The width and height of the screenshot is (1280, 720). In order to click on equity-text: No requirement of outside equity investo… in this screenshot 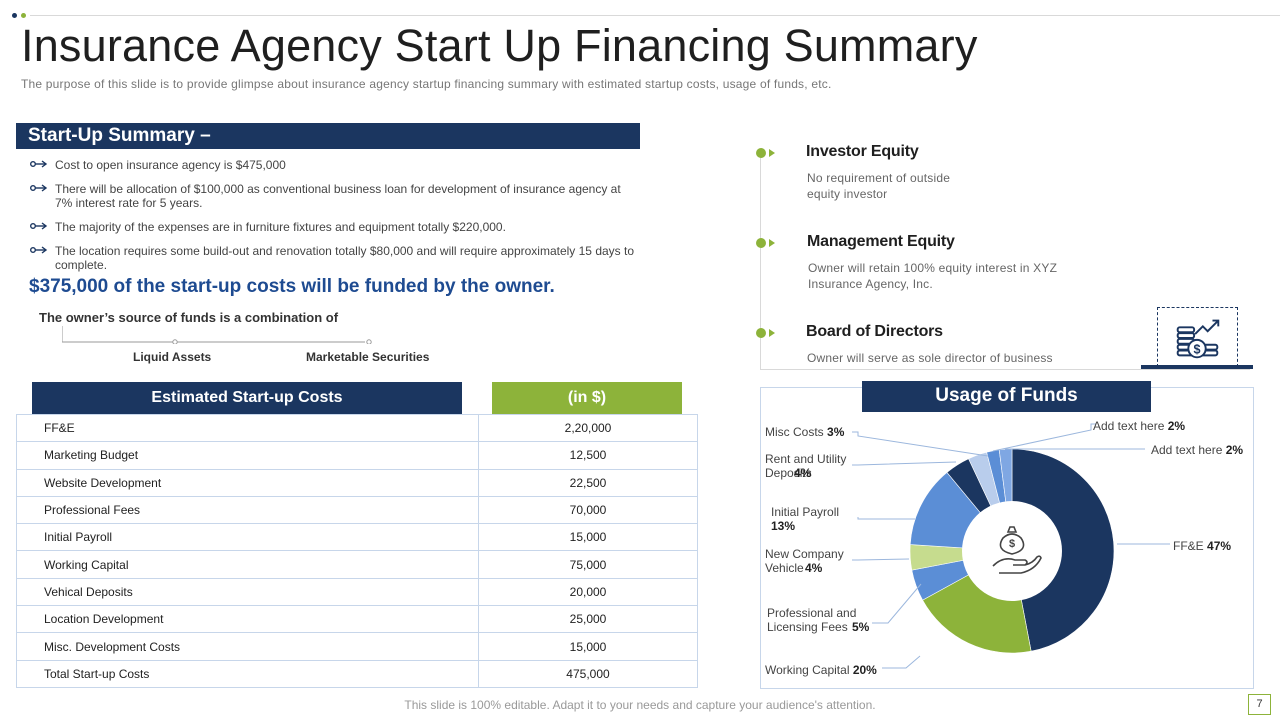, I will do `click(879, 186)`.